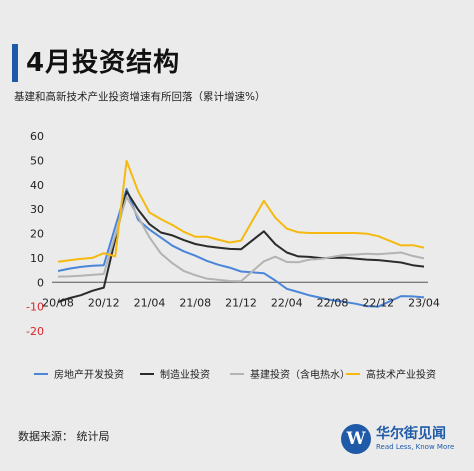 The image size is (474, 471). What do you see at coordinates (40, 282) in the screenshot?
I see `y-tick-label: 0` at bounding box center [40, 282].